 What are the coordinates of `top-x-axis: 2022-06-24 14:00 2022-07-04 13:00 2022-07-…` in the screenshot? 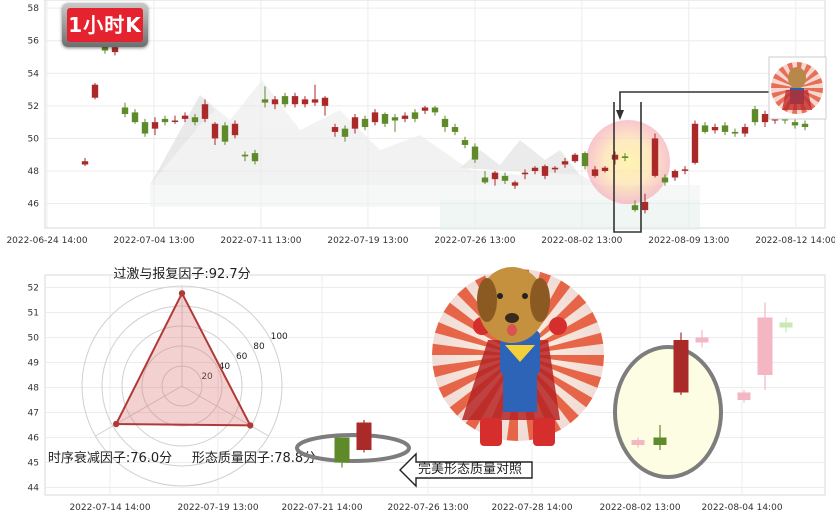 It's located at (420, 241).